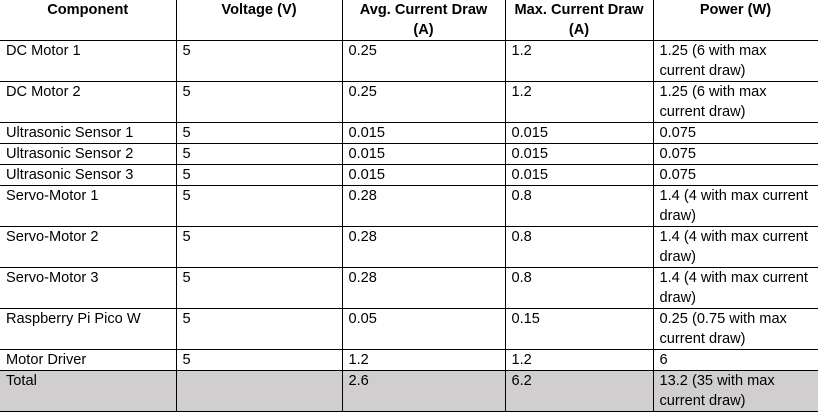 This screenshot has height=420, width=818. Describe the element at coordinates (88, 133) in the screenshot. I see `cell-component: Ultrasonic Sensor 1` at that location.